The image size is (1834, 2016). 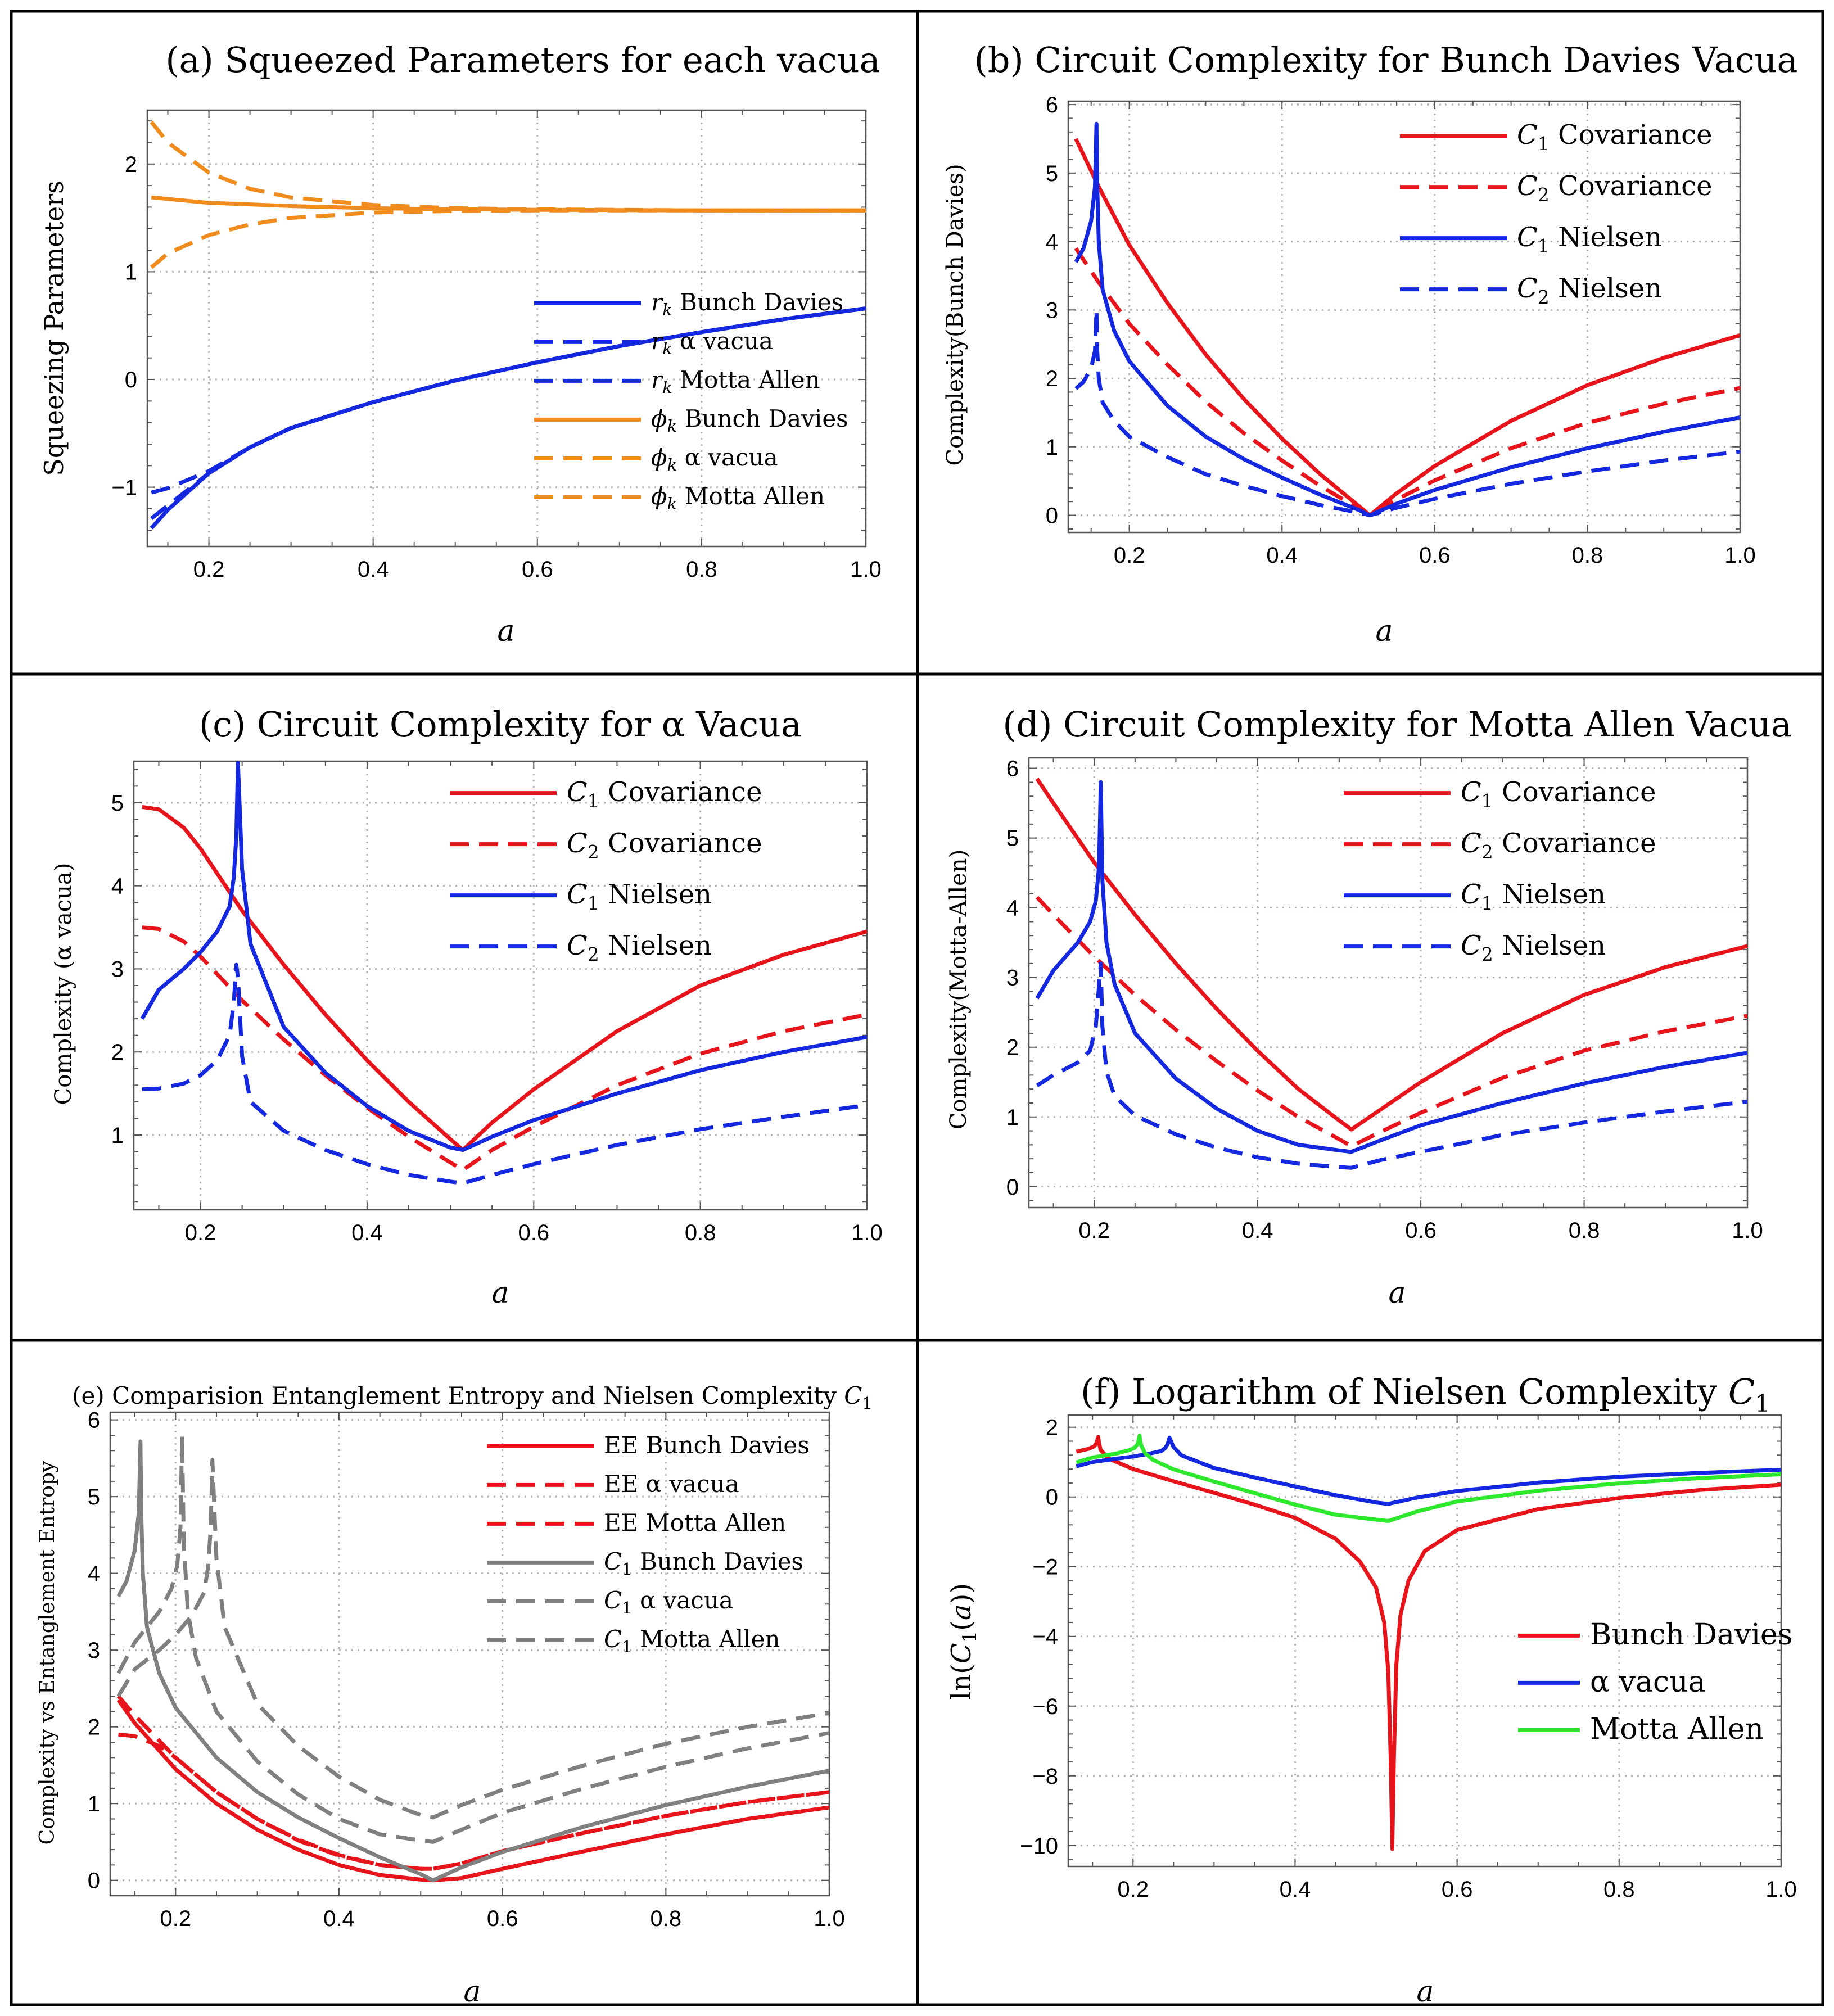 I want to click on panel-a-legend-label-3: ϕk Bunch Davies, so click(x=750, y=420).